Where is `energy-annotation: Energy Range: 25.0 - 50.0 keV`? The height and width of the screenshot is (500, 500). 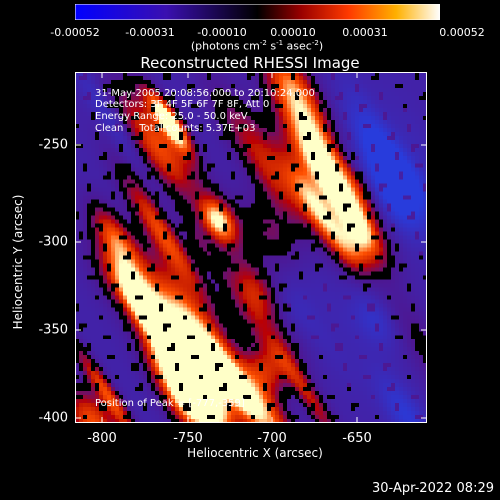 energy-annotation: Energy Range: 25.0 - 50.0 keV is located at coordinates (171, 116).